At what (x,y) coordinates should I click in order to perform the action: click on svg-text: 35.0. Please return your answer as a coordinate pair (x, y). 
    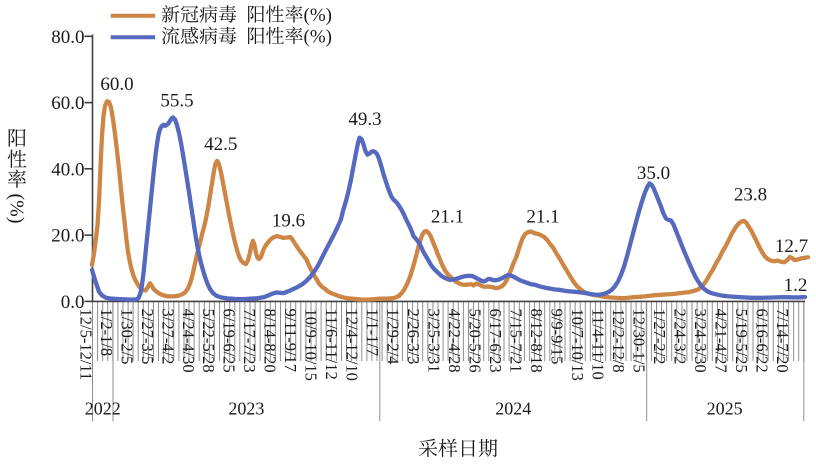
    Looking at the image, I should click on (653, 173).